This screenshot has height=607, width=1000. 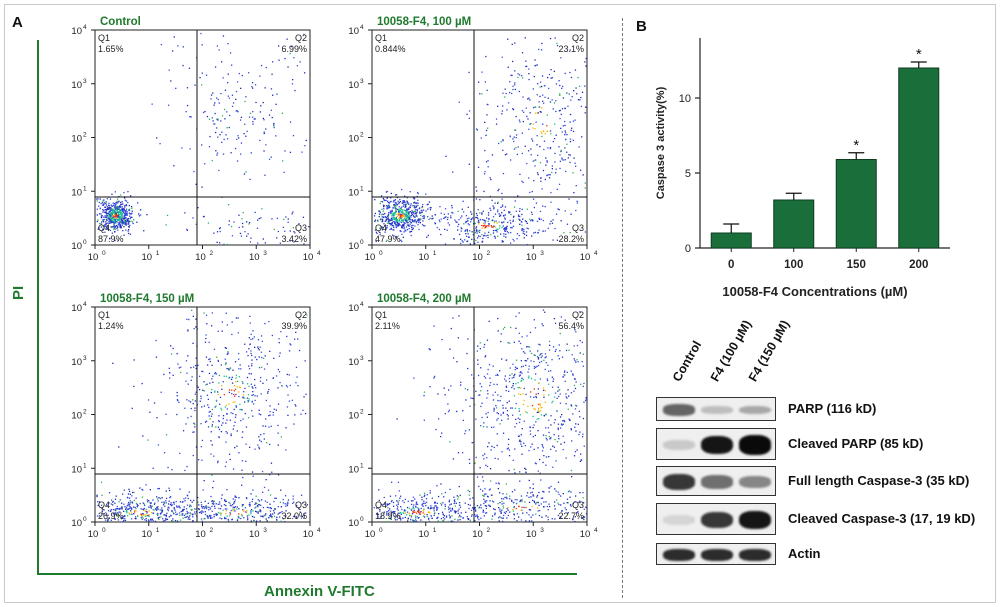 What do you see at coordinates (882, 518) in the screenshot?
I see `blot-row-label: Cleaved Caspase-3 (17, 19 kD)` at bounding box center [882, 518].